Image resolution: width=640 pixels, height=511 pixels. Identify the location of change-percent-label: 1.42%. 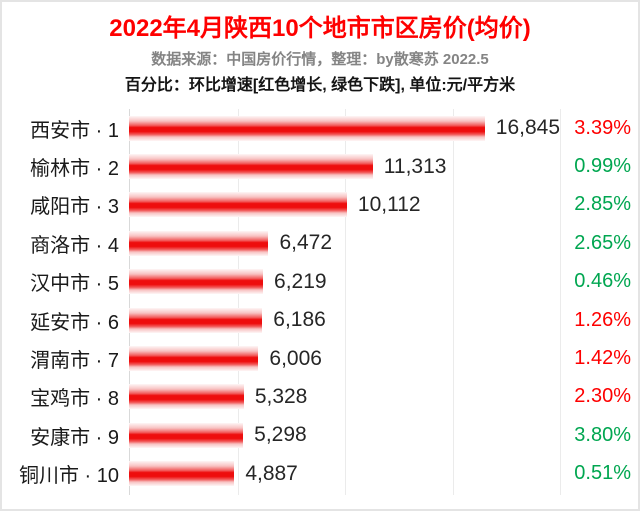
(602, 358).